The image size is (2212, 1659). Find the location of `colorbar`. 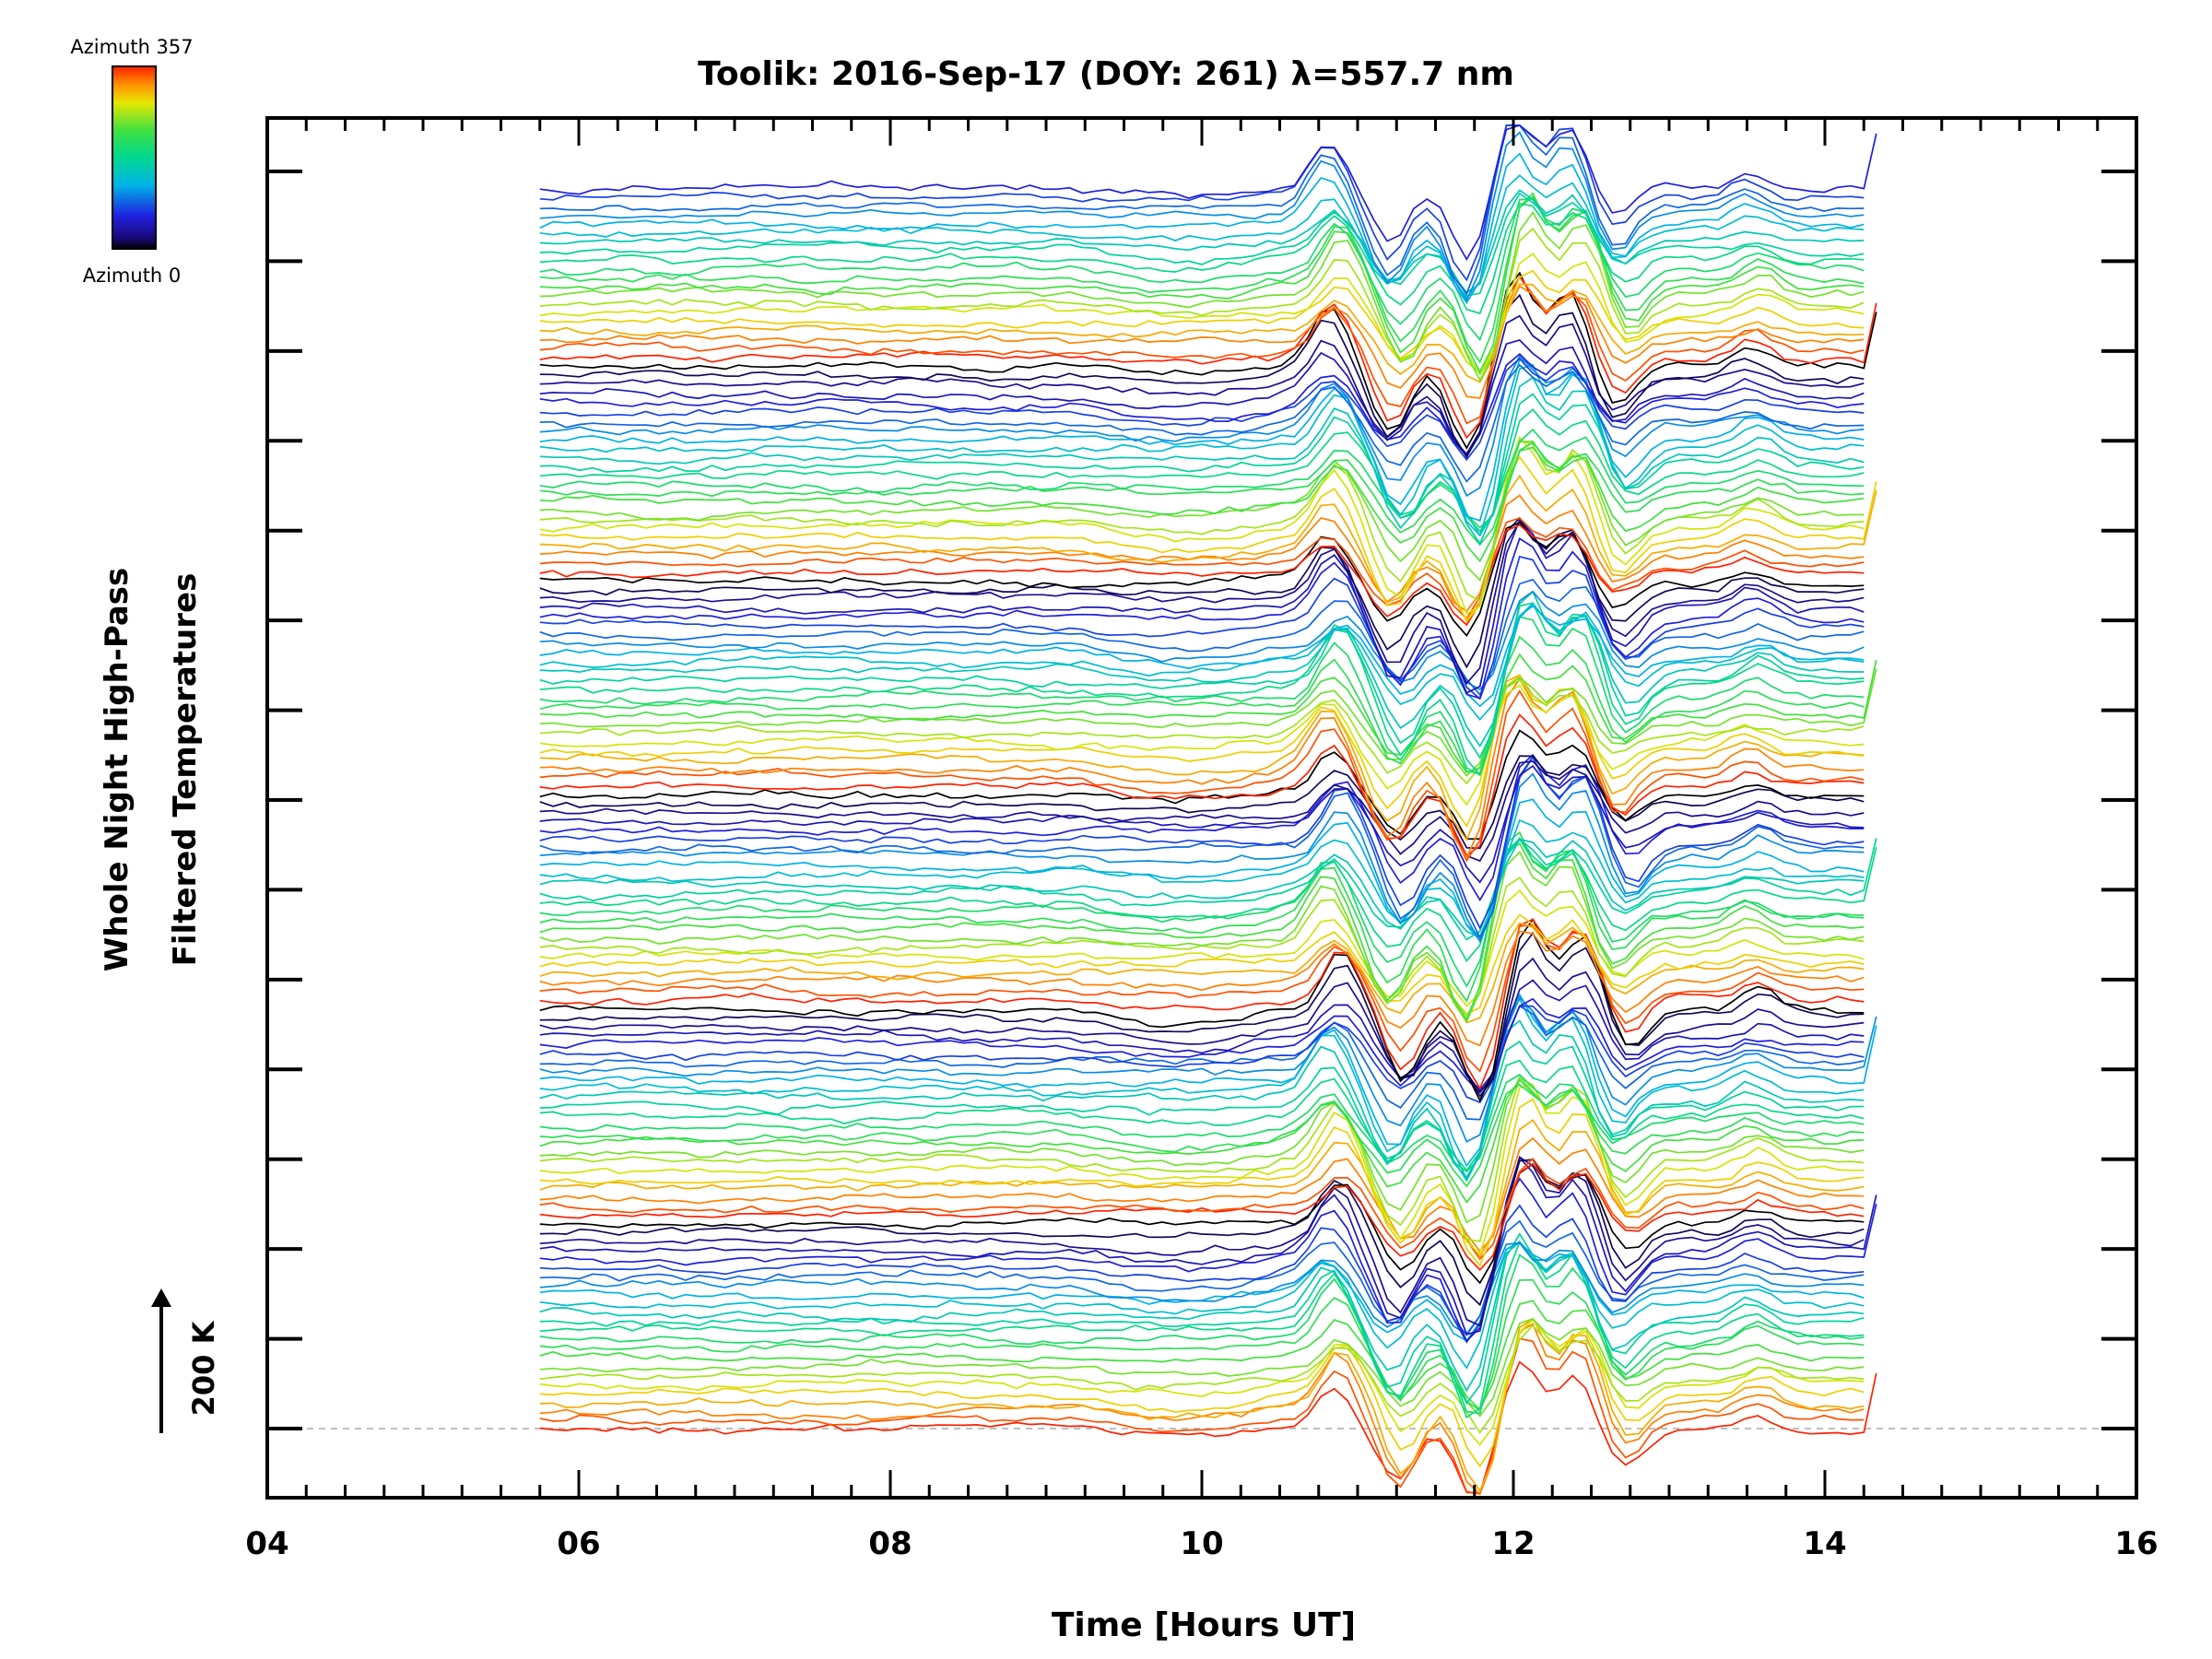

colorbar is located at coordinates (134, 157).